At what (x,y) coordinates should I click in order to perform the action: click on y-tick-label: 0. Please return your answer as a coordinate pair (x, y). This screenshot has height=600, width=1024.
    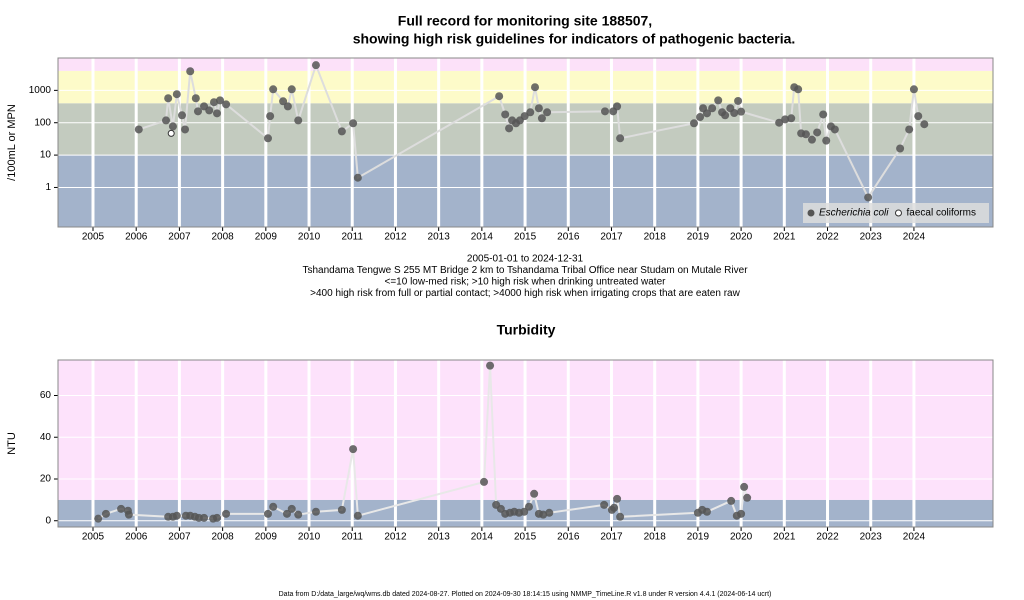
    Looking at the image, I should click on (48, 520).